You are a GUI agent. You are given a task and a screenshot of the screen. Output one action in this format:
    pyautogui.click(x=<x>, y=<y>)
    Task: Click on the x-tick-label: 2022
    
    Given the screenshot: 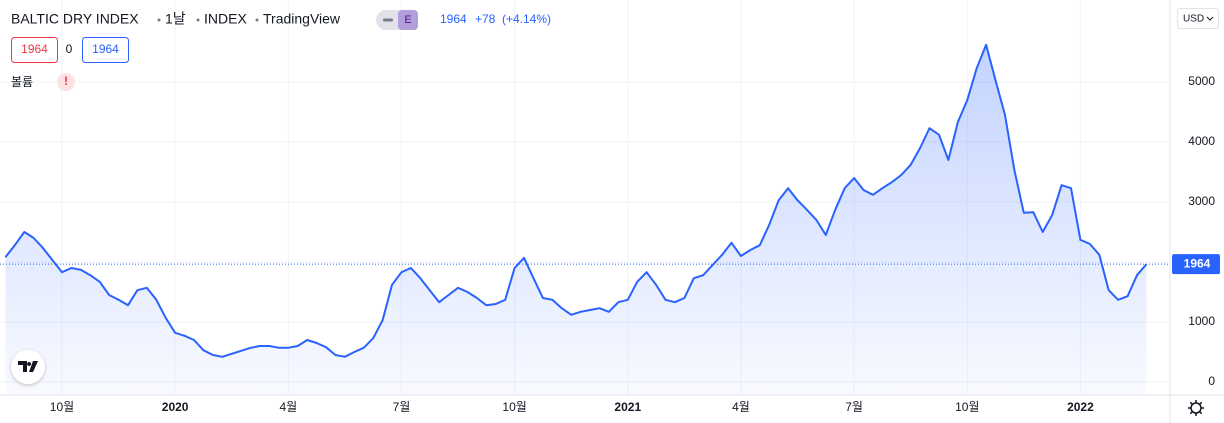 What is the action you would take?
    pyautogui.click(x=1080, y=407)
    